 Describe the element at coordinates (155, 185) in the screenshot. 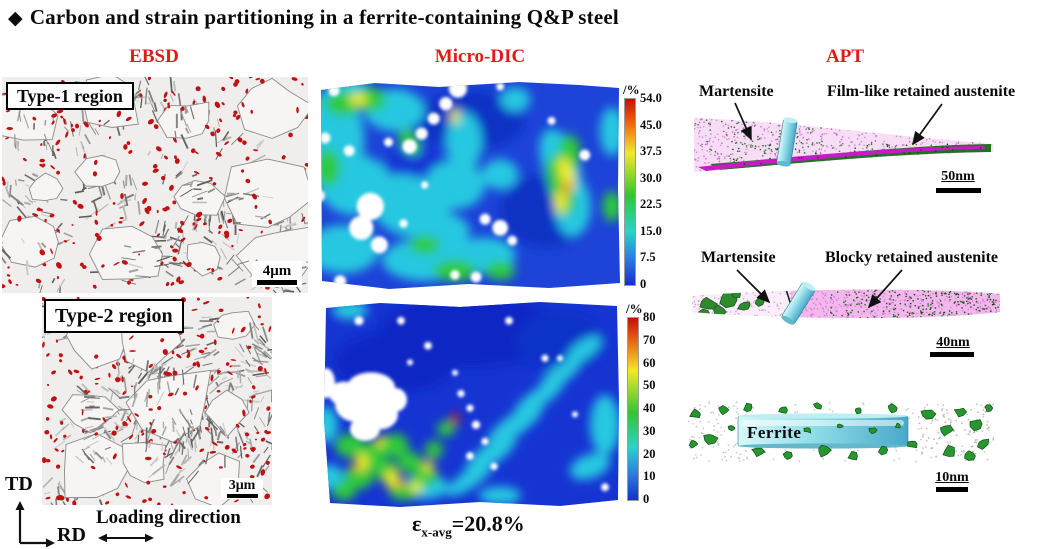

I see `ebsd-micrograph-type1` at that location.